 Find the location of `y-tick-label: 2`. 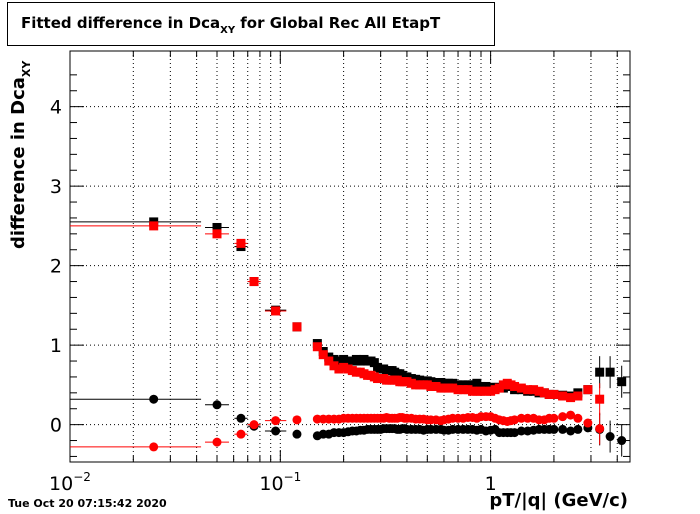

y-tick-label: 2 is located at coordinates (56, 267).